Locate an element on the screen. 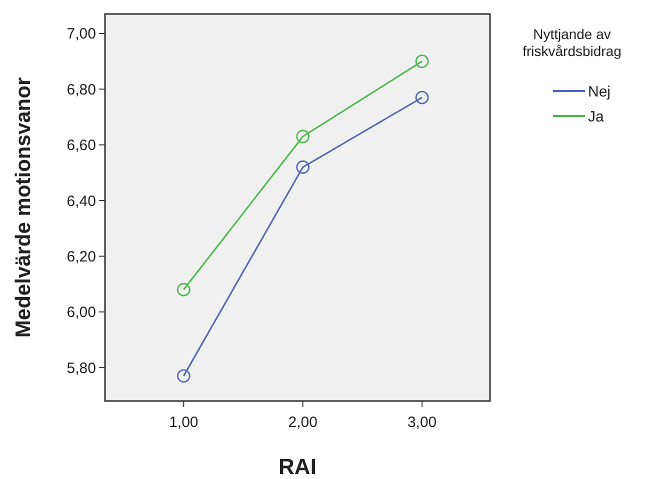 The width and height of the screenshot is (658, 479). x-tick-label: 1,00 is located at coordinates (183, 422).